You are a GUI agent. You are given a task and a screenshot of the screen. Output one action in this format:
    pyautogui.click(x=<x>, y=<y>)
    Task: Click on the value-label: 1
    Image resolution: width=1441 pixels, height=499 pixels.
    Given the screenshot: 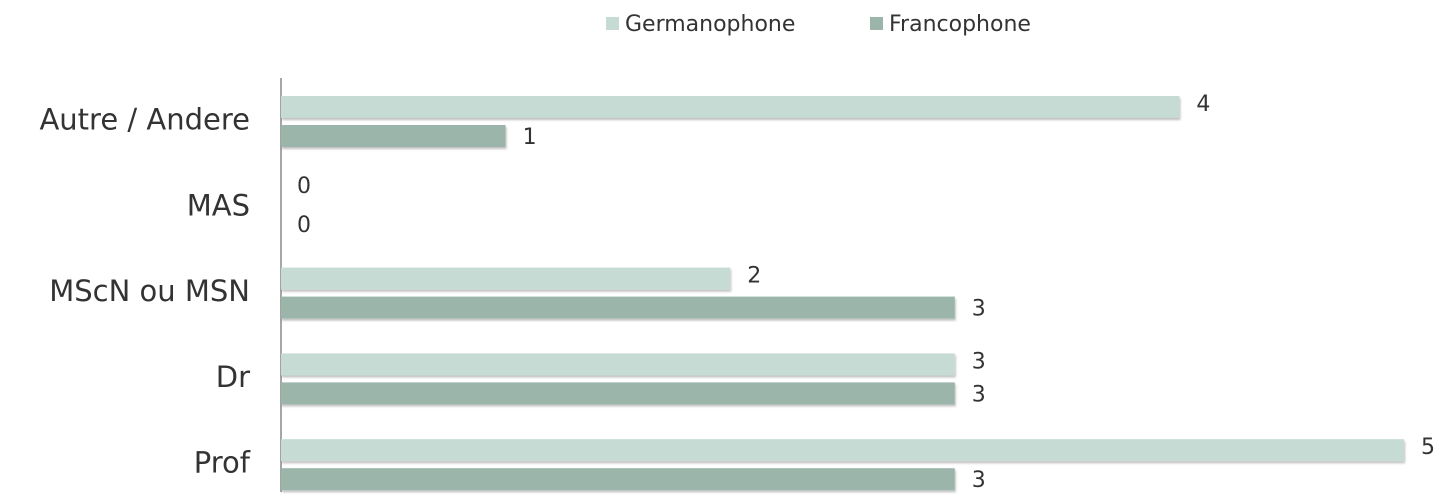 What is the action you would take?
    pyautogui.click(x=530, y=137)
    